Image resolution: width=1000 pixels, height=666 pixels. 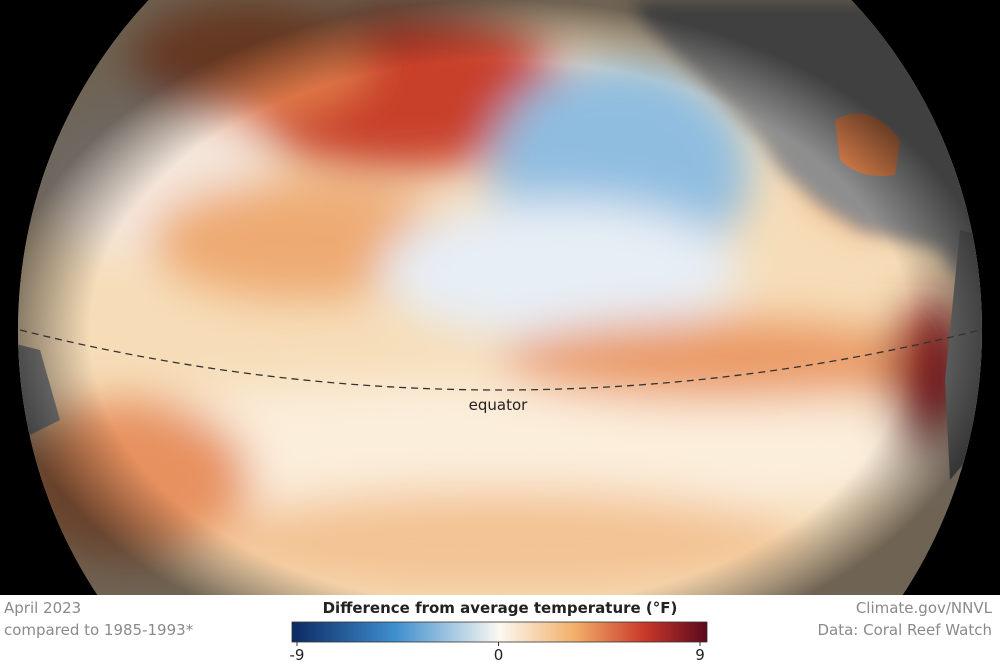 I want to click on tick-label: -9, so click(x=297, y=655).